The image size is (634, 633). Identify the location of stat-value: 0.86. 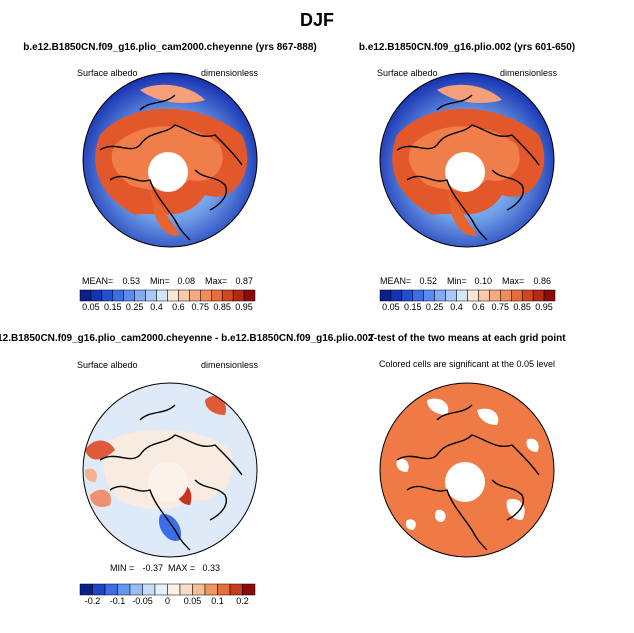
(542, 281).